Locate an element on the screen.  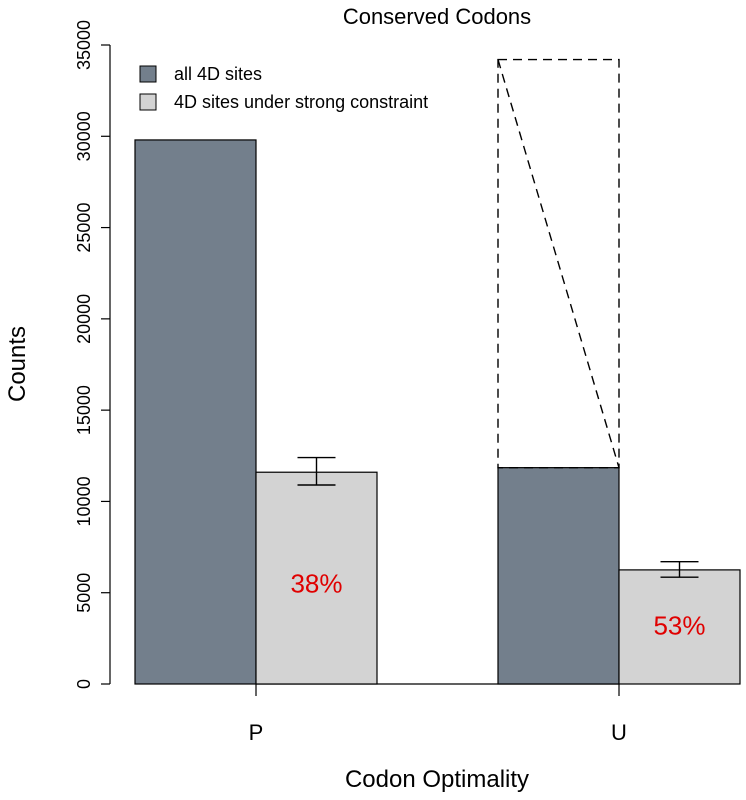
y-tick-label: 25000 is located at coordinates (84, 228).